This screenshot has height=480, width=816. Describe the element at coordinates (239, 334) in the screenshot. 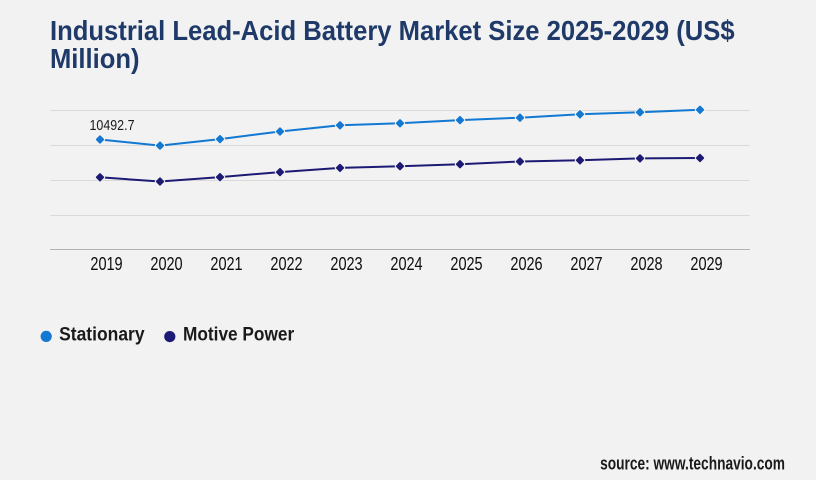

I see `svg-text: Motive Power` at that location.